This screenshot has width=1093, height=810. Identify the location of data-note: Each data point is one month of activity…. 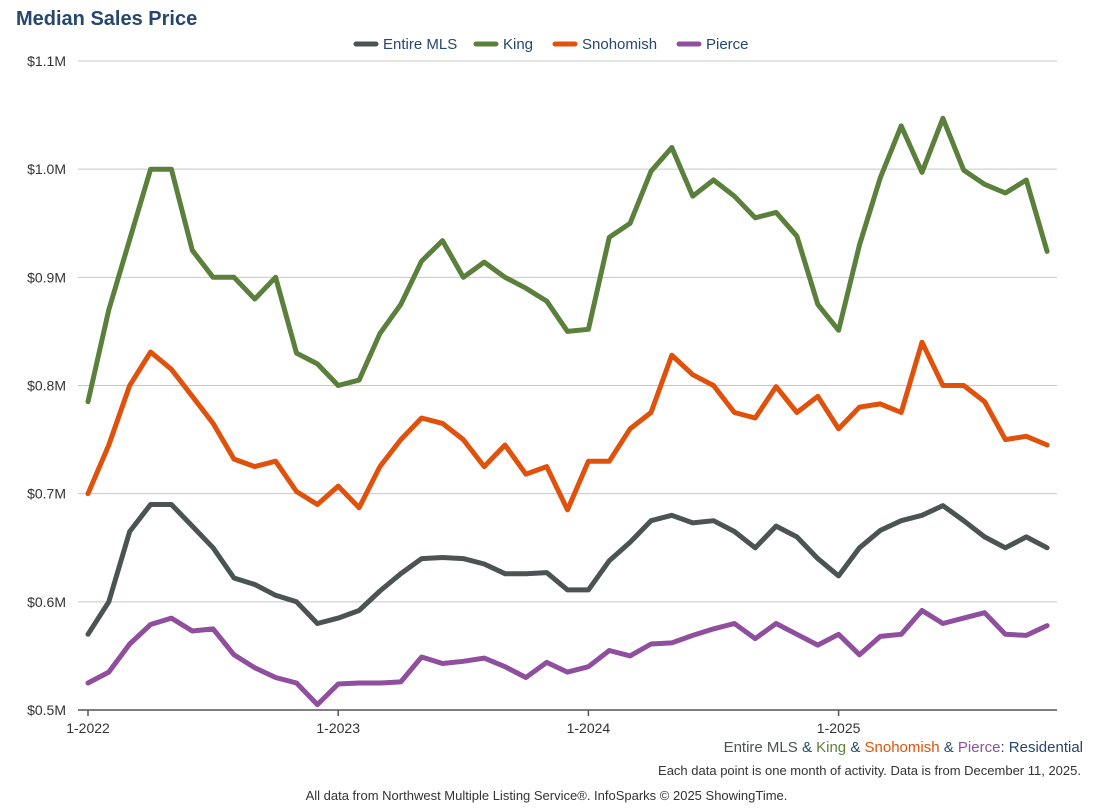
(869, 770).